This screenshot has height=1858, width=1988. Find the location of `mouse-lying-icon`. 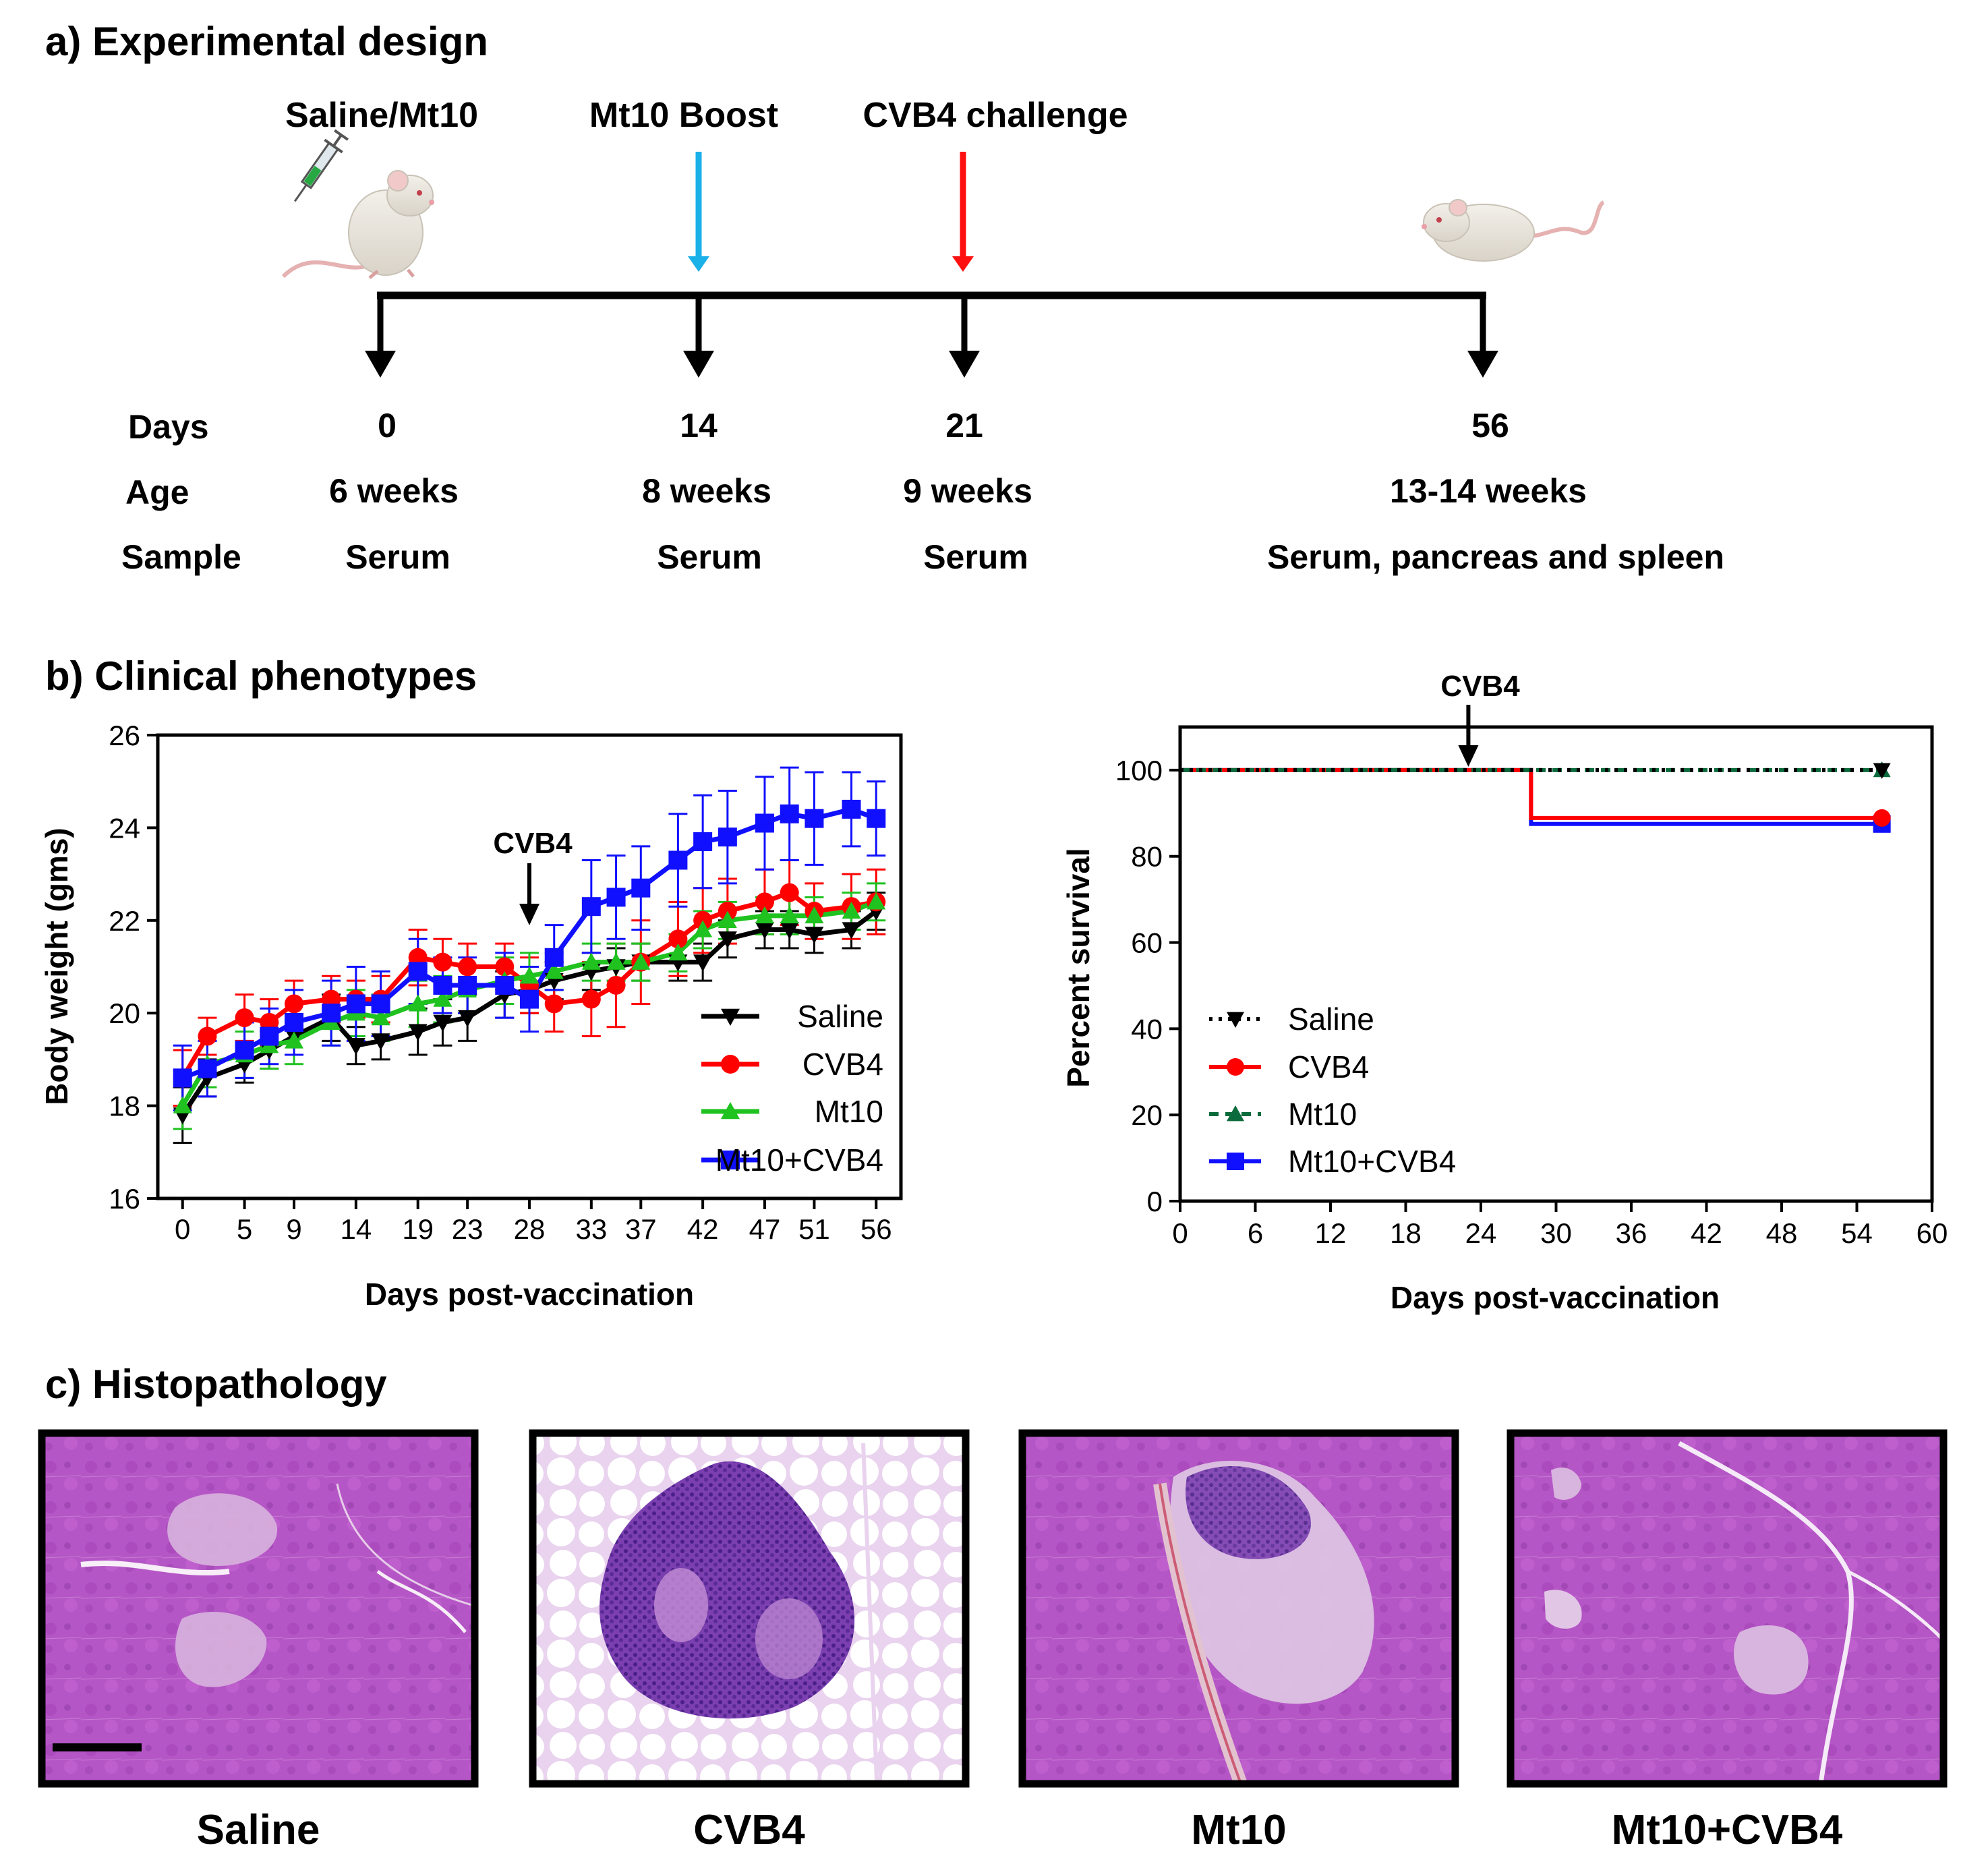

mouse-lying-icon is located at coordinates (1514, 230).